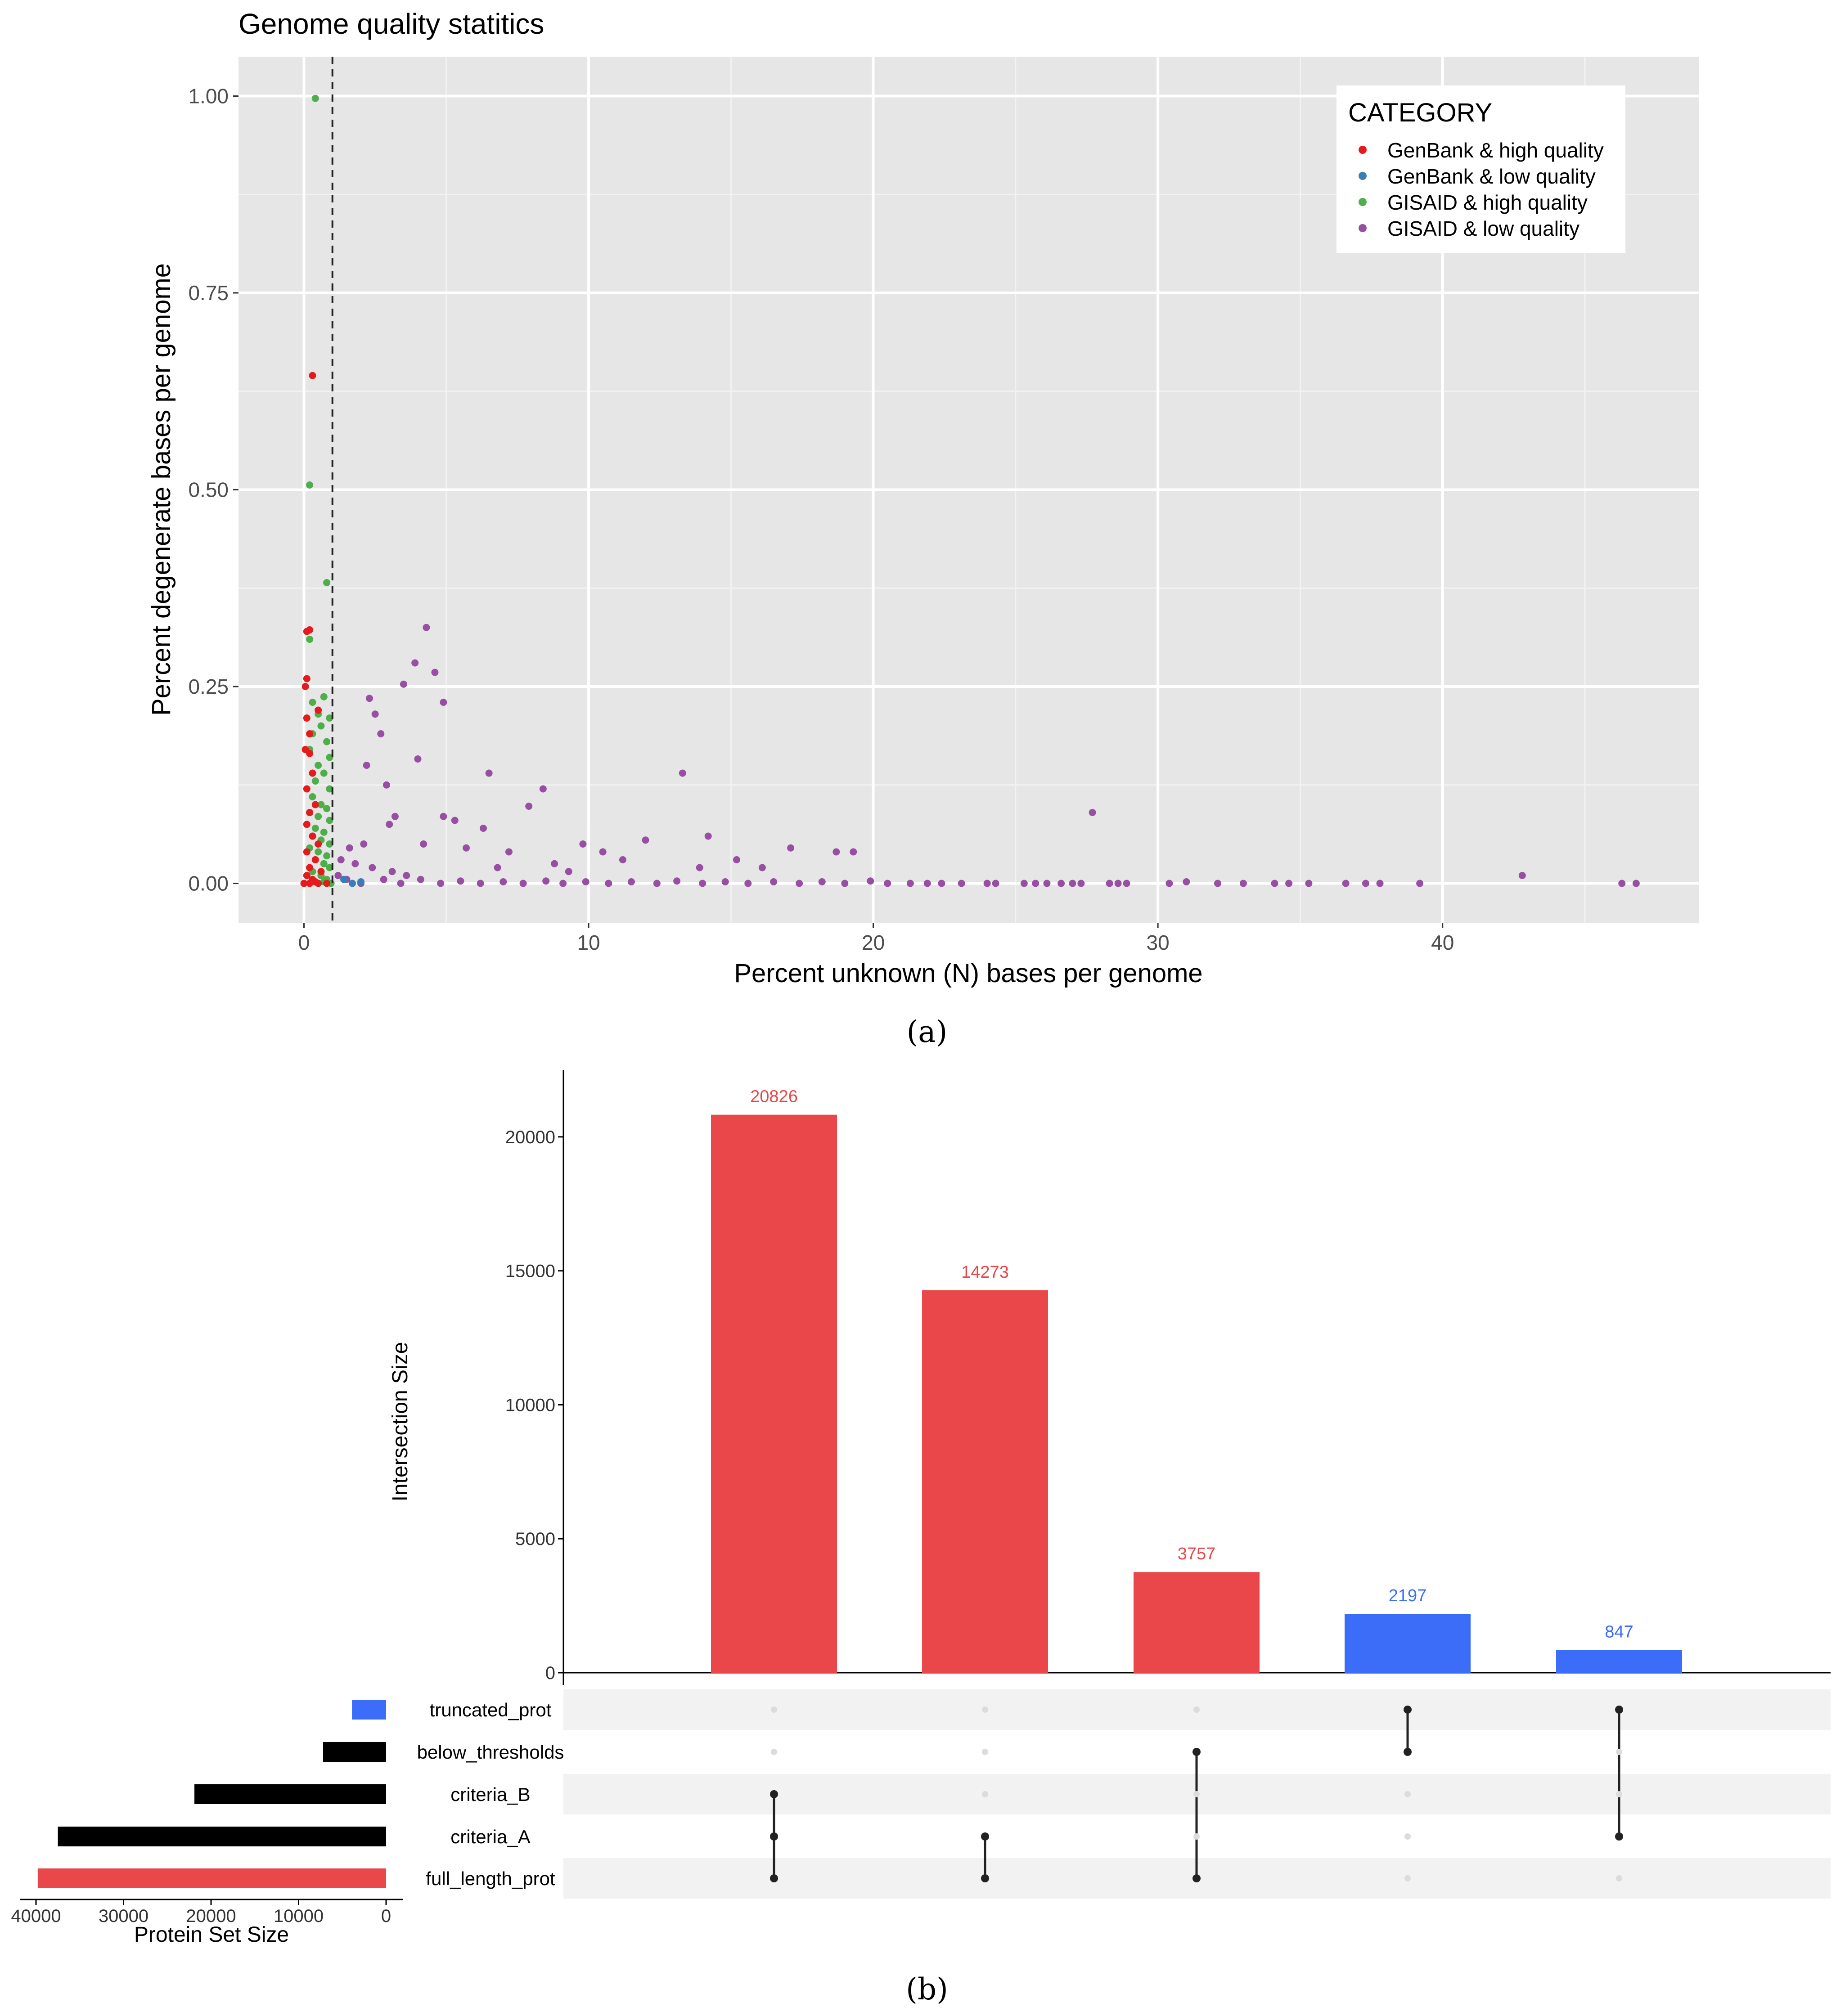 The image size is (1845, 2016). I want to click on intersection-y-tick-label: 0, so click(550, 1673).